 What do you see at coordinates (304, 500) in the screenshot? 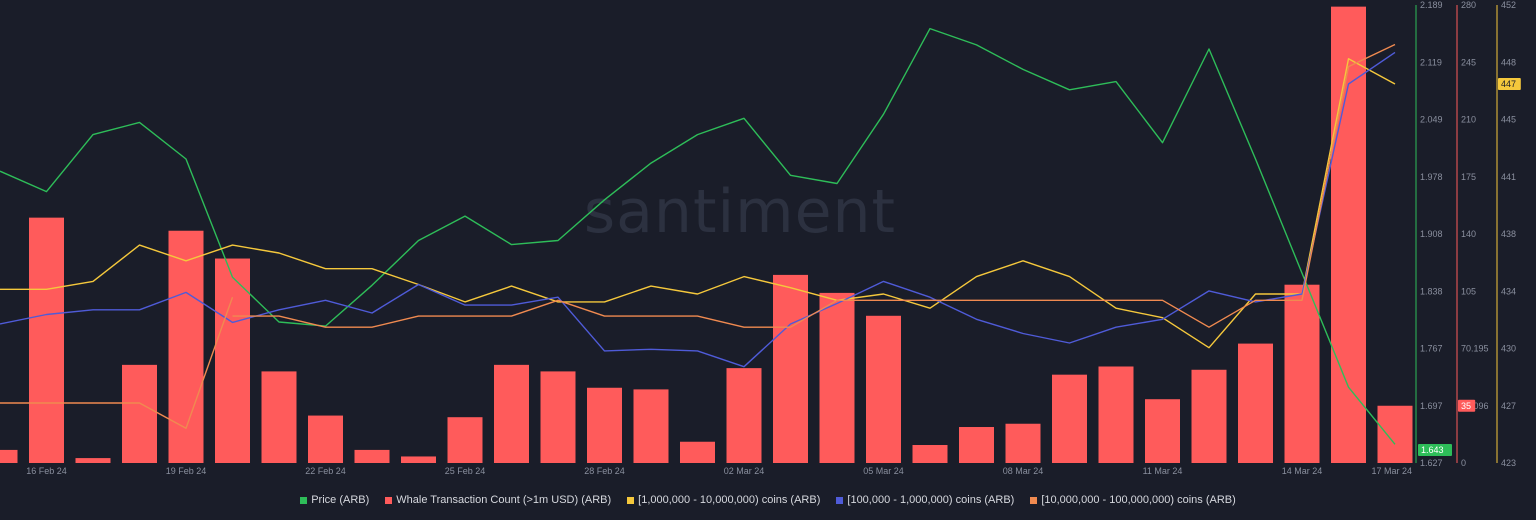
I see `legend-swatch-price` at bounding box center [304, 500].